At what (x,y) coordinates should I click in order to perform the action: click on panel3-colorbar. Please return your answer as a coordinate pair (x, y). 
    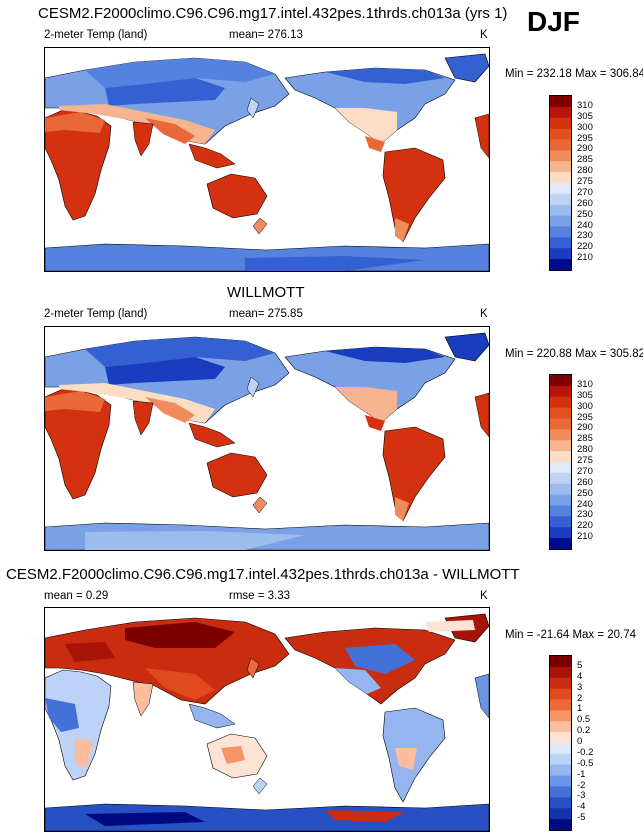
    Looking at the image, I should click on (560, 743).